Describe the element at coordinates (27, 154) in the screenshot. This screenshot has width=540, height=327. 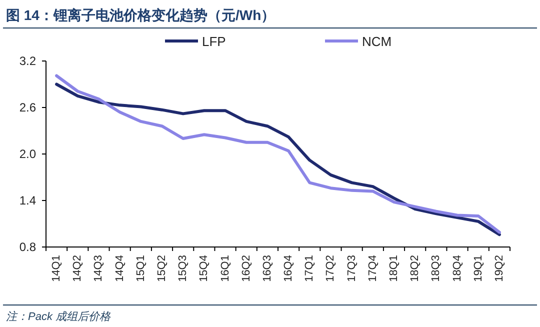
I see `y-tick-label: 2.0` at that location.